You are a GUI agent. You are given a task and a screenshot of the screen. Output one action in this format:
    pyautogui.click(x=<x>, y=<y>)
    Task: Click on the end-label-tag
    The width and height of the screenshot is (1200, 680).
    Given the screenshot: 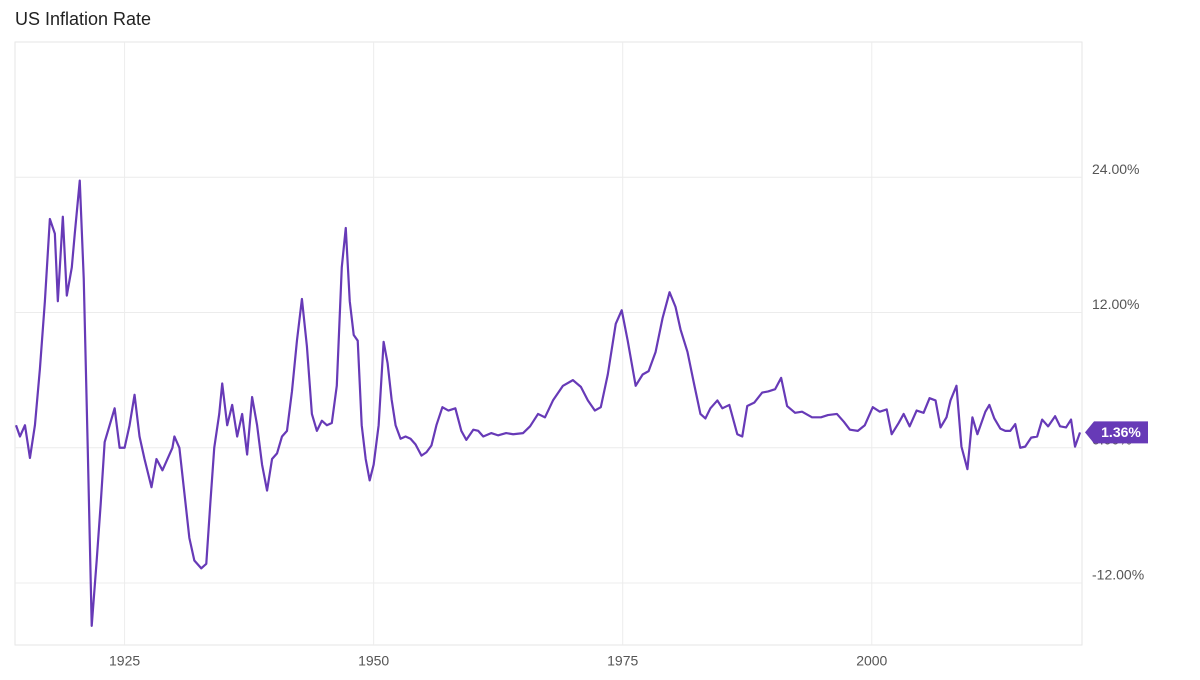 What is the action you would take?
    pyautogui.click(x=1116, y=432)
    